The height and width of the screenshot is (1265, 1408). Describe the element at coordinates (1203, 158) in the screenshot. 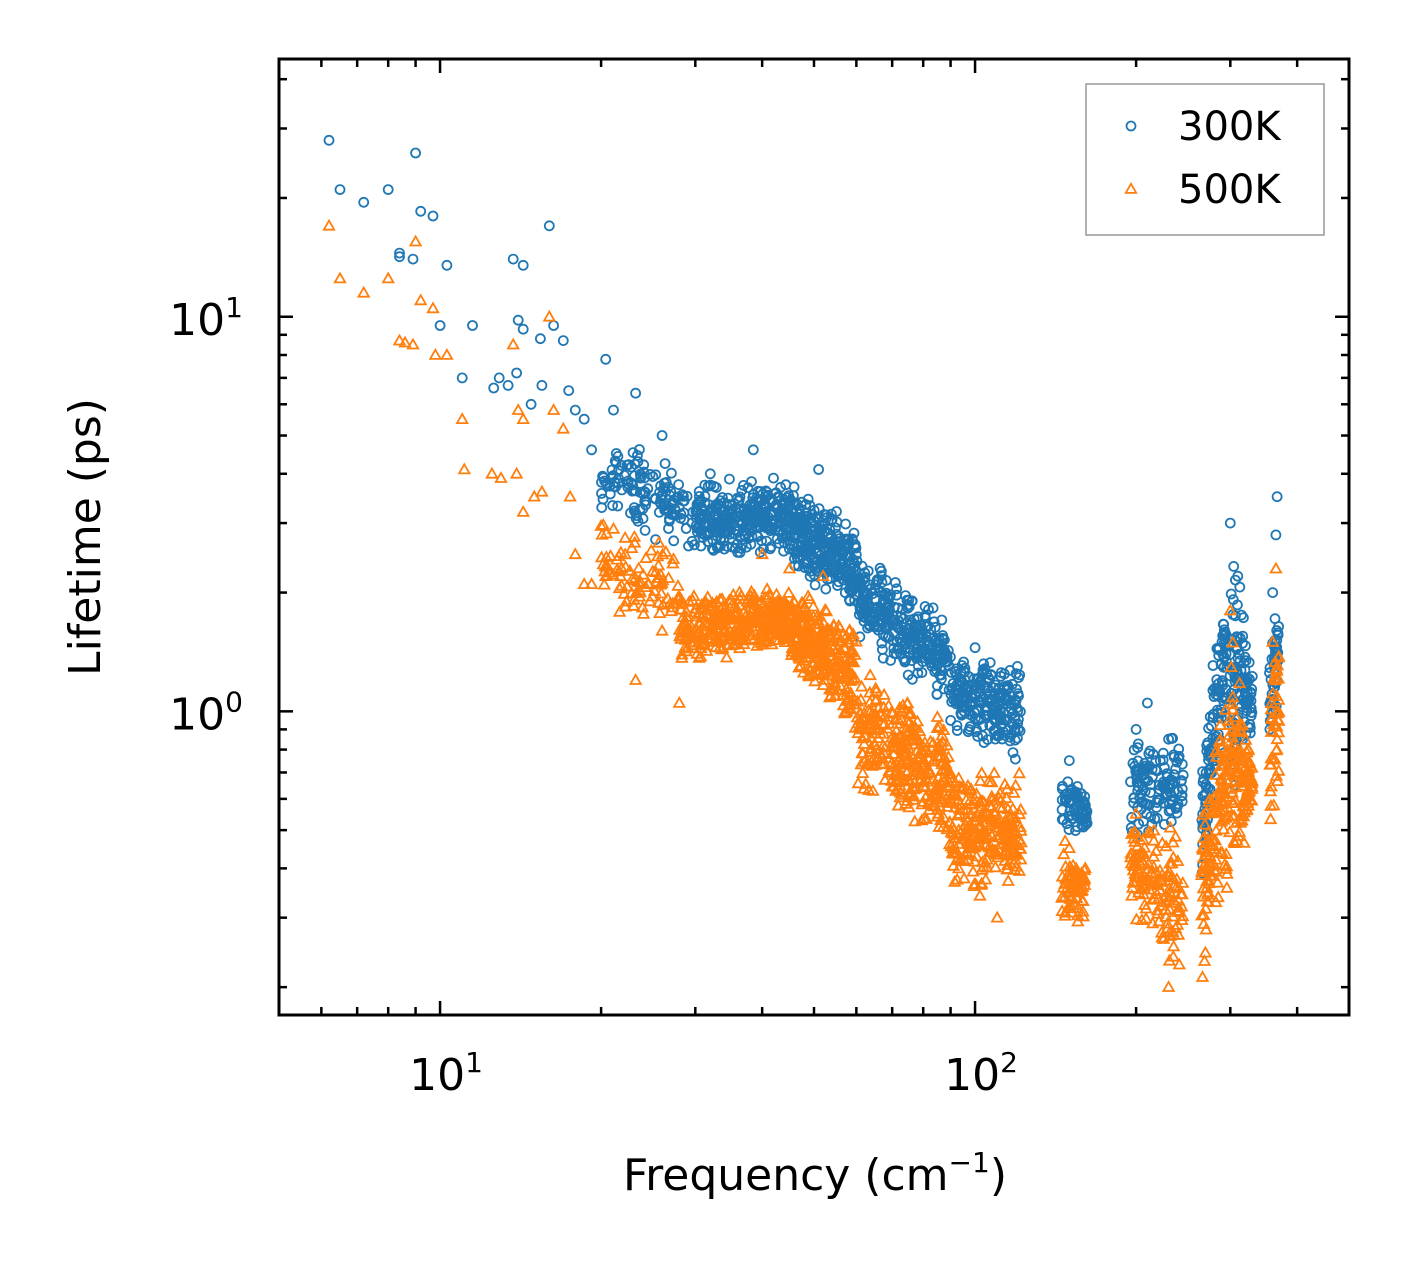

I see `legend-entries: 300K 500K` at that location.